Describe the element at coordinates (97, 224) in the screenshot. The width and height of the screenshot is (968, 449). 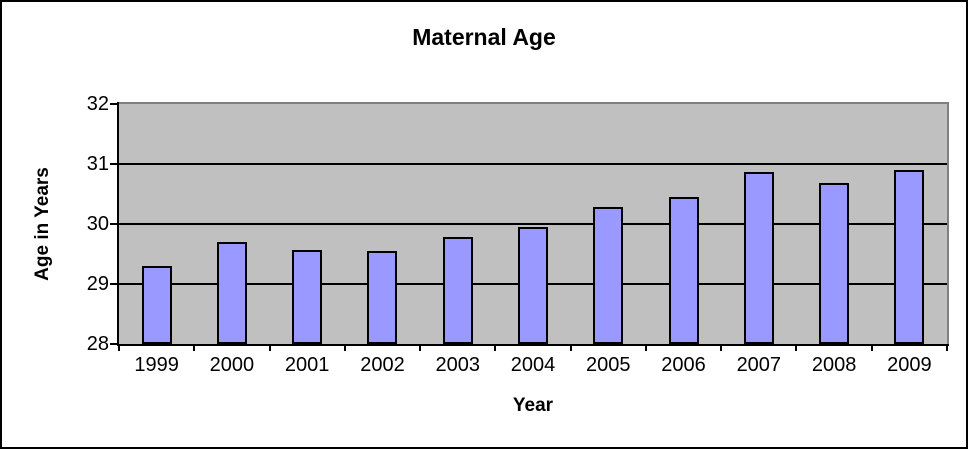
I see `y-tick-label: 30` at that location.